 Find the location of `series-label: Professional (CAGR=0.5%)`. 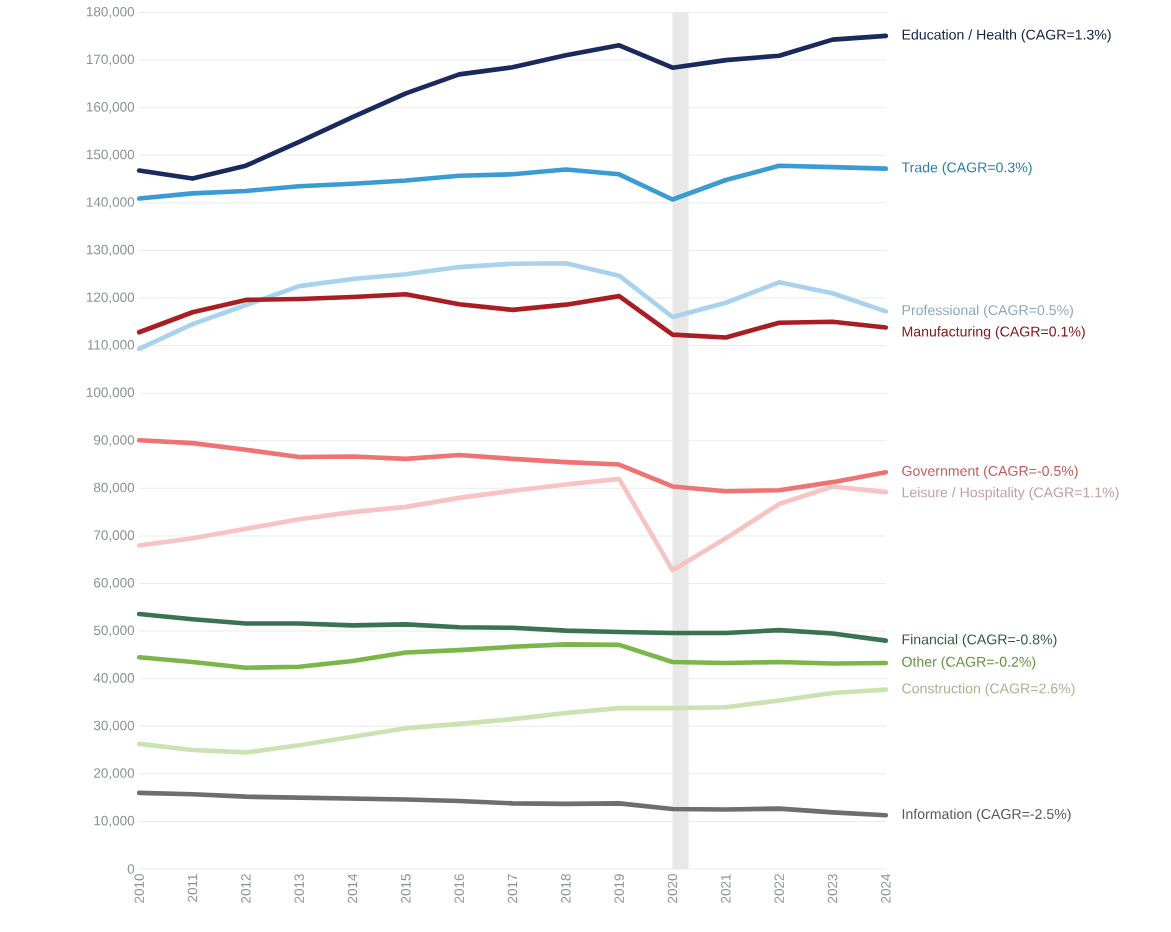

series-label: Professional (CAGR=0.5%) is located at coordinates (987, 311).